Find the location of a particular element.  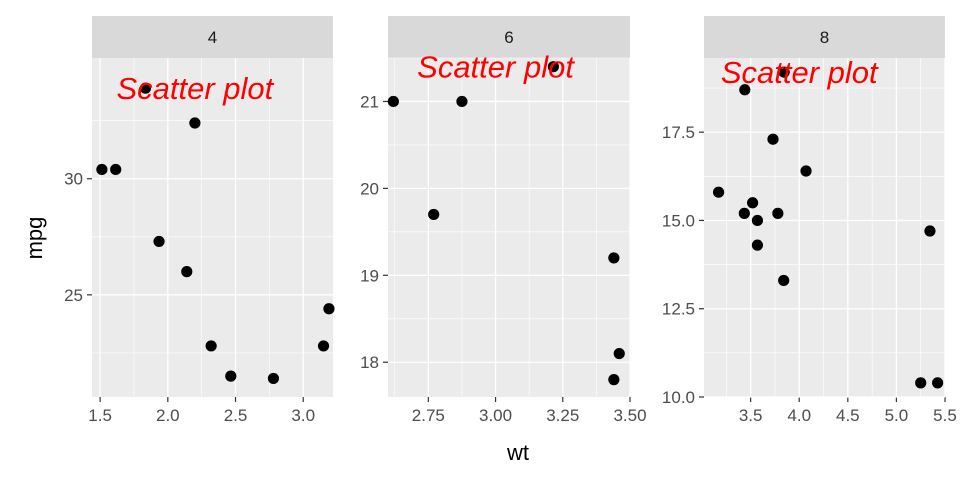

facet-strip-label: 6 is located at coordinates (508, 37).